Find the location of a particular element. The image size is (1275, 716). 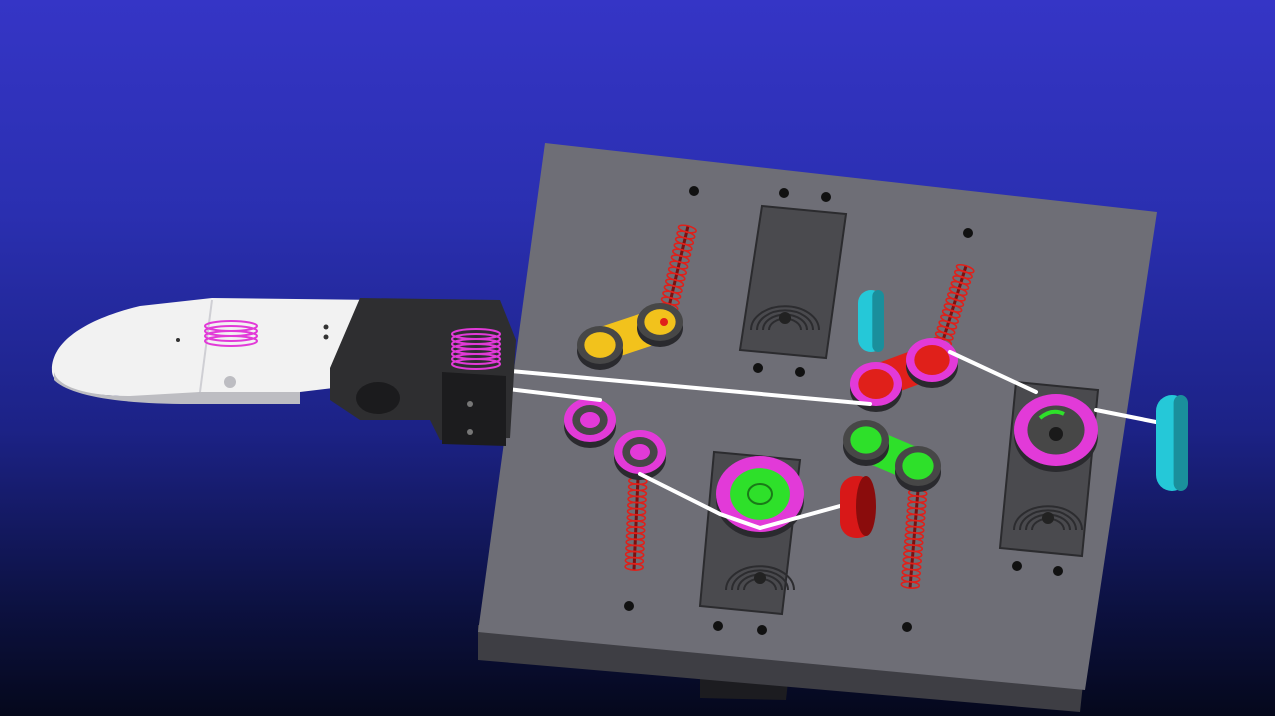

pulley-key is located at coordinates (1051, 414).